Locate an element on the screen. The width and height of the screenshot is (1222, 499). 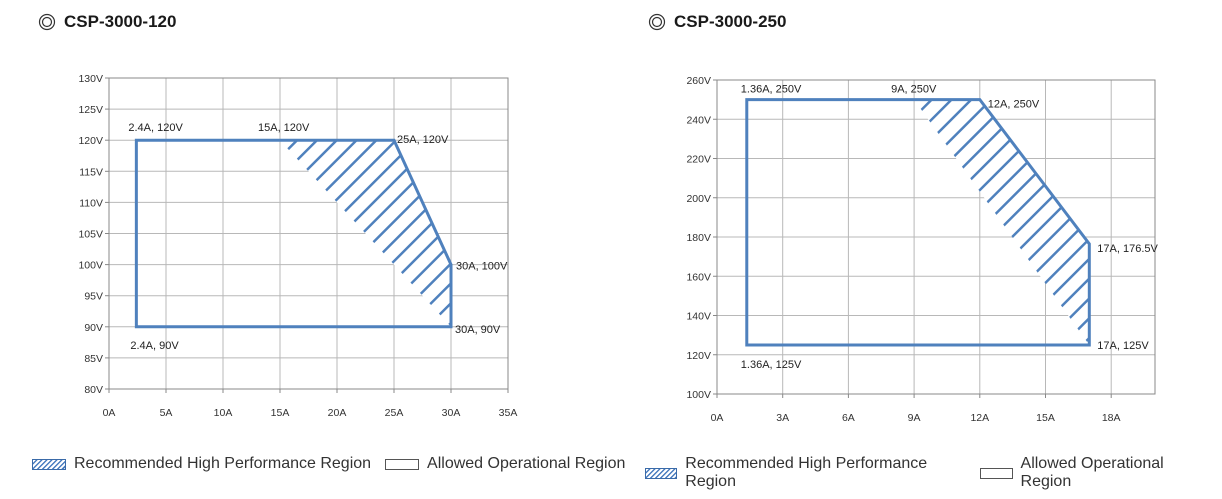
point-annotation: 30A, 90V is located at coordinates (478, 330).